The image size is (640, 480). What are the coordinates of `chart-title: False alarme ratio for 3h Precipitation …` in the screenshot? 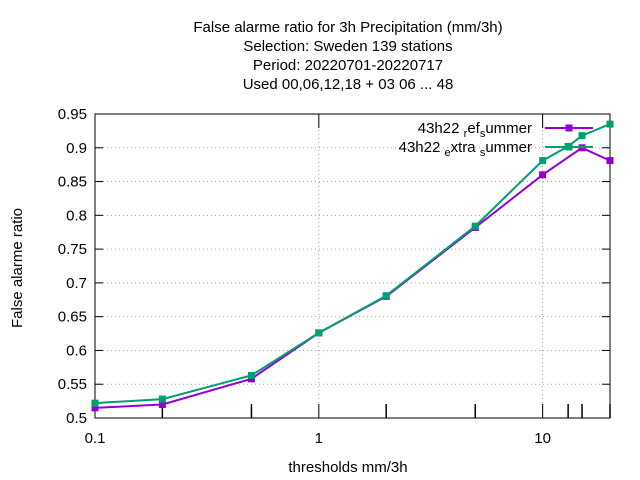 It's located at (347, 56).